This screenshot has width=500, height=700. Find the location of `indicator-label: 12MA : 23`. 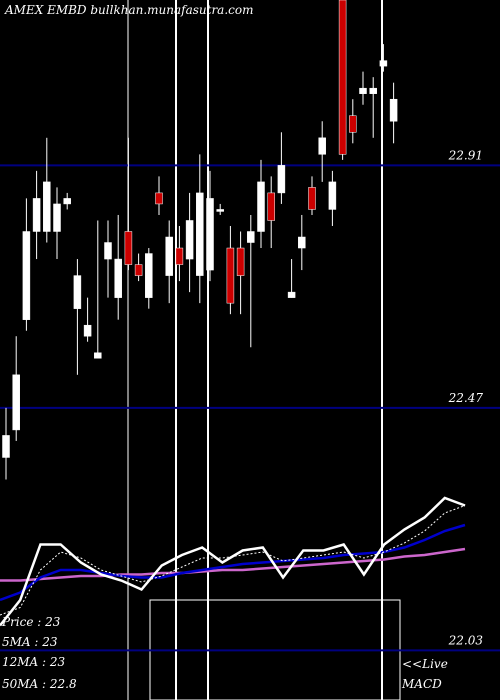

indicator-label: 12MA : 23 is located at coordinates (34, 662).